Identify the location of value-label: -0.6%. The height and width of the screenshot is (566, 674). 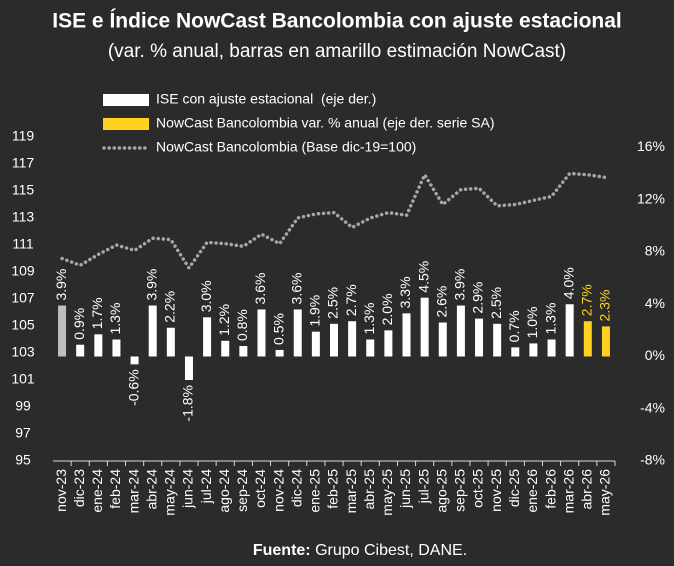
(133, 387).